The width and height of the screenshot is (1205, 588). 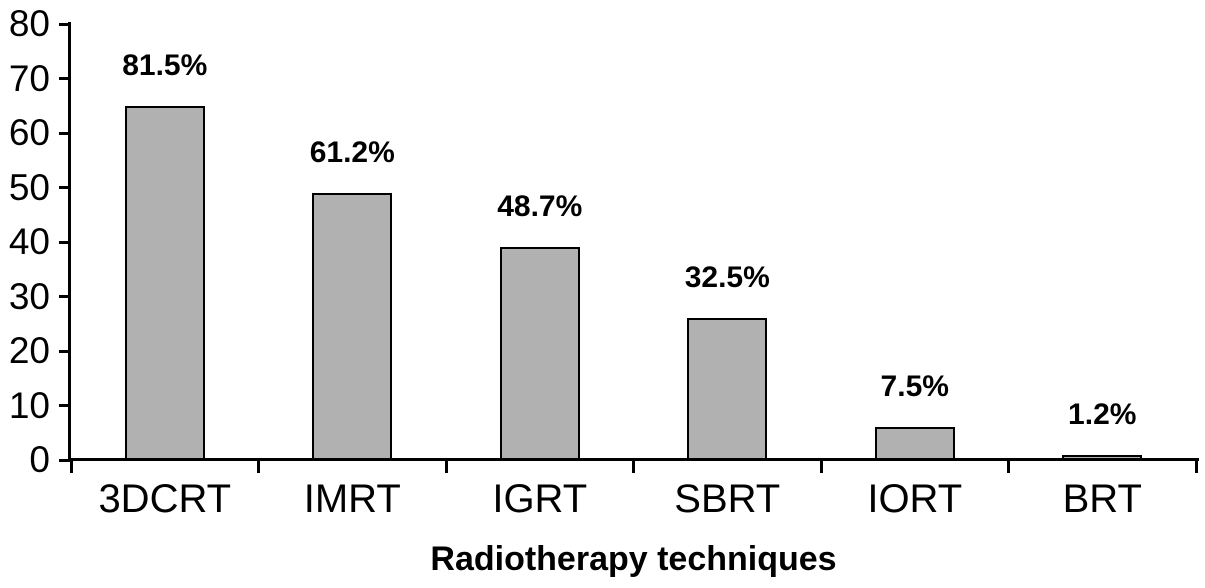 I want to click on bar-igrt, so click(x=539, y=353).